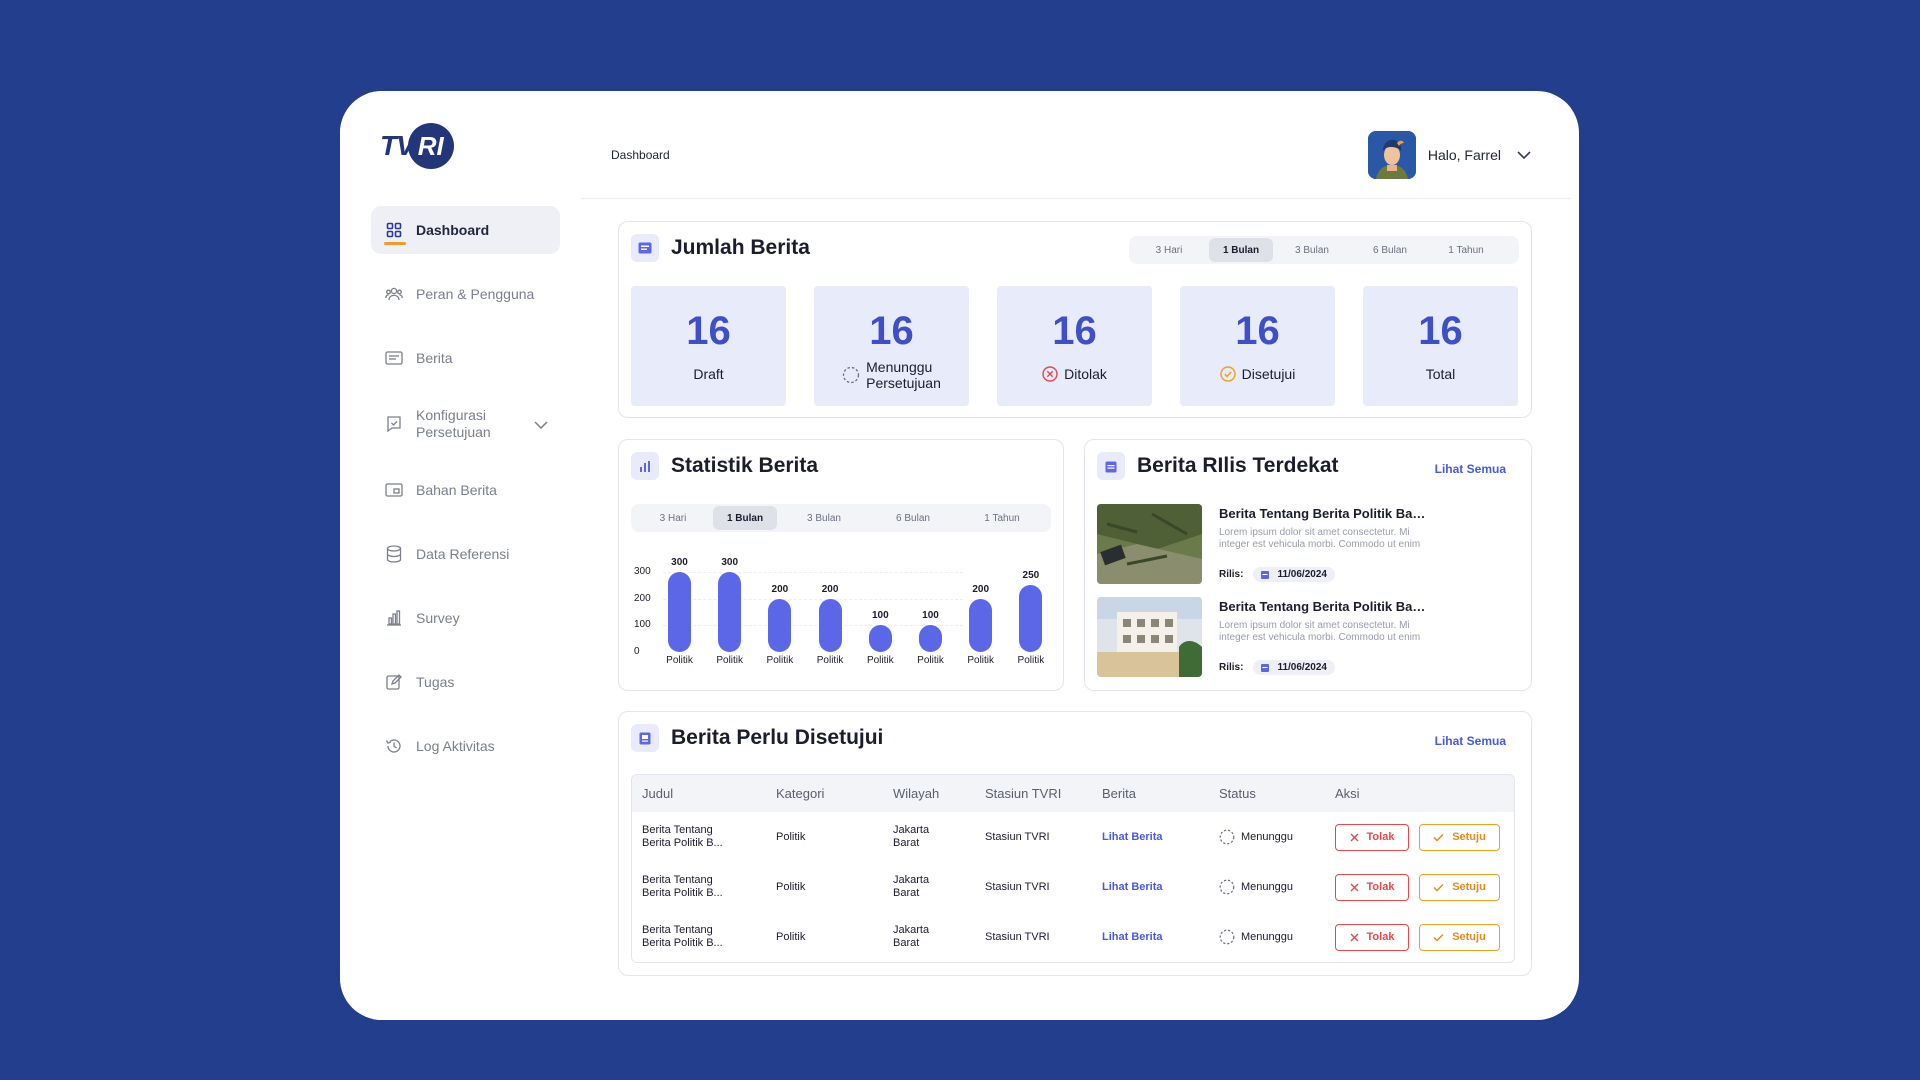  I want to click on sidebar-item-data-referensi: Data Referensi, so click(465, 554).